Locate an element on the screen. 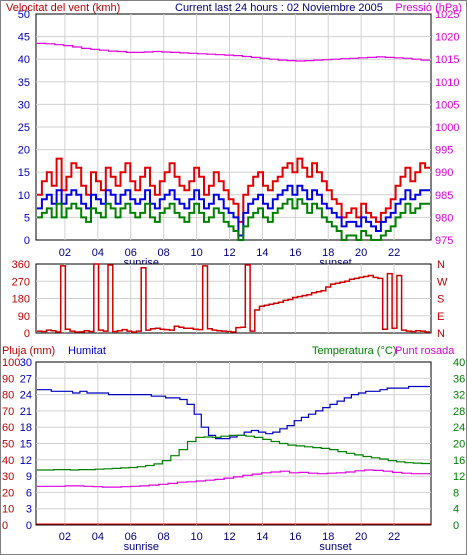  pressure-tick-label: 1005 is located at coordinates (447, 105).